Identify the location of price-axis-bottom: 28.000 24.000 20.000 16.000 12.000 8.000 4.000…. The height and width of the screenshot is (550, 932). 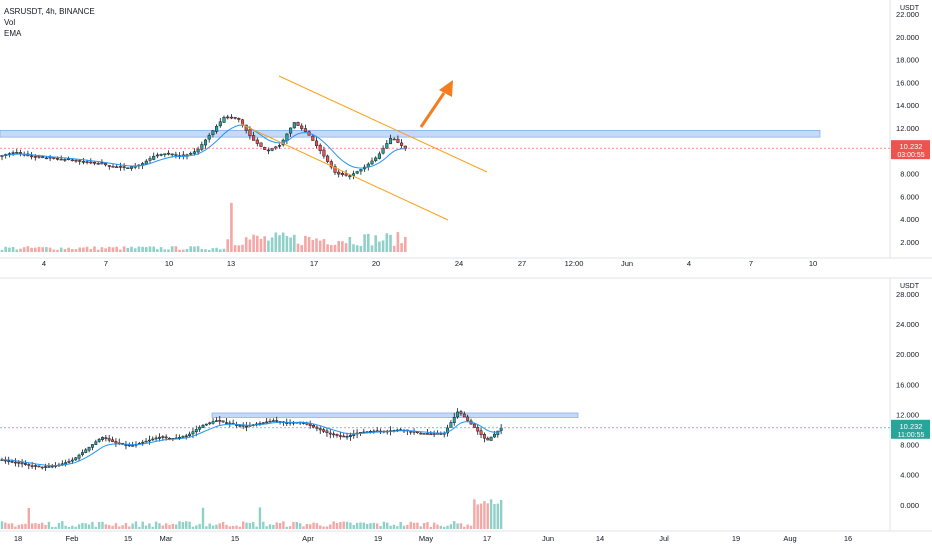
(907, 400).